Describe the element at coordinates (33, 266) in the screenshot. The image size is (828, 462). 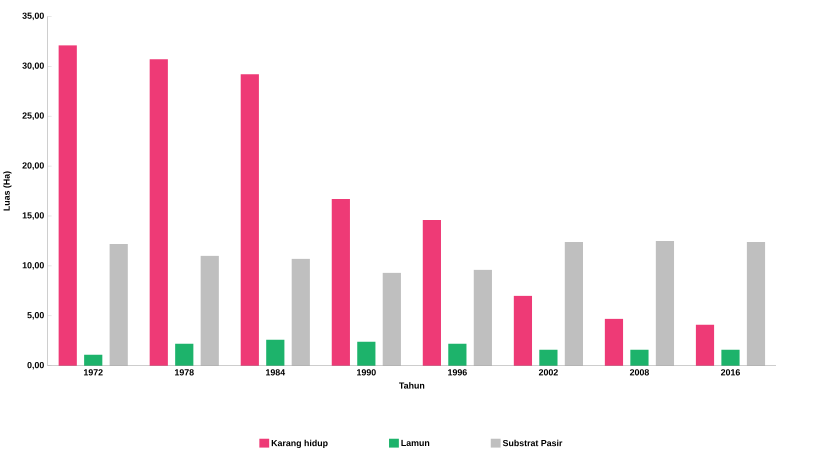
I see `y-tick-label: 10,00` at that location.